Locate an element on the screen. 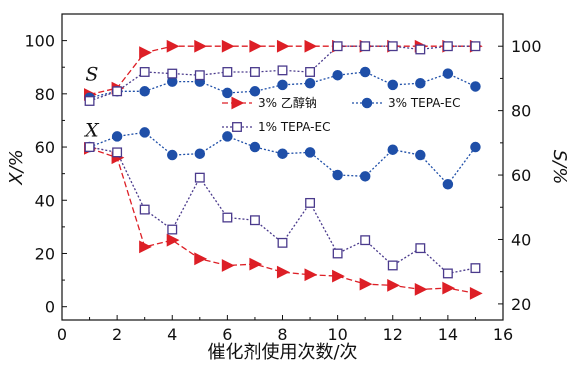 Image resolution: width=568 pixels, height=367 pixels. legend-label: 3% 乙醇钠 is located at coordinates (287, 102).